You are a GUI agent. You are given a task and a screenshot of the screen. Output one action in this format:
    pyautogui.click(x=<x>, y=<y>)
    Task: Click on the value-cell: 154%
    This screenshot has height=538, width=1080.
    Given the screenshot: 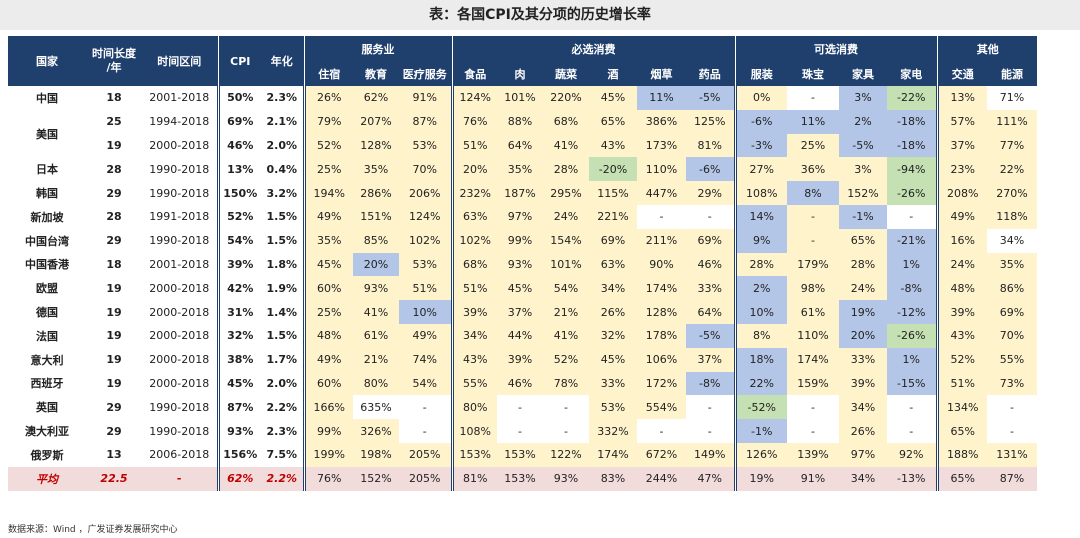 What is the action you would take?
    pyautogui.click(x=566, y=240)
    